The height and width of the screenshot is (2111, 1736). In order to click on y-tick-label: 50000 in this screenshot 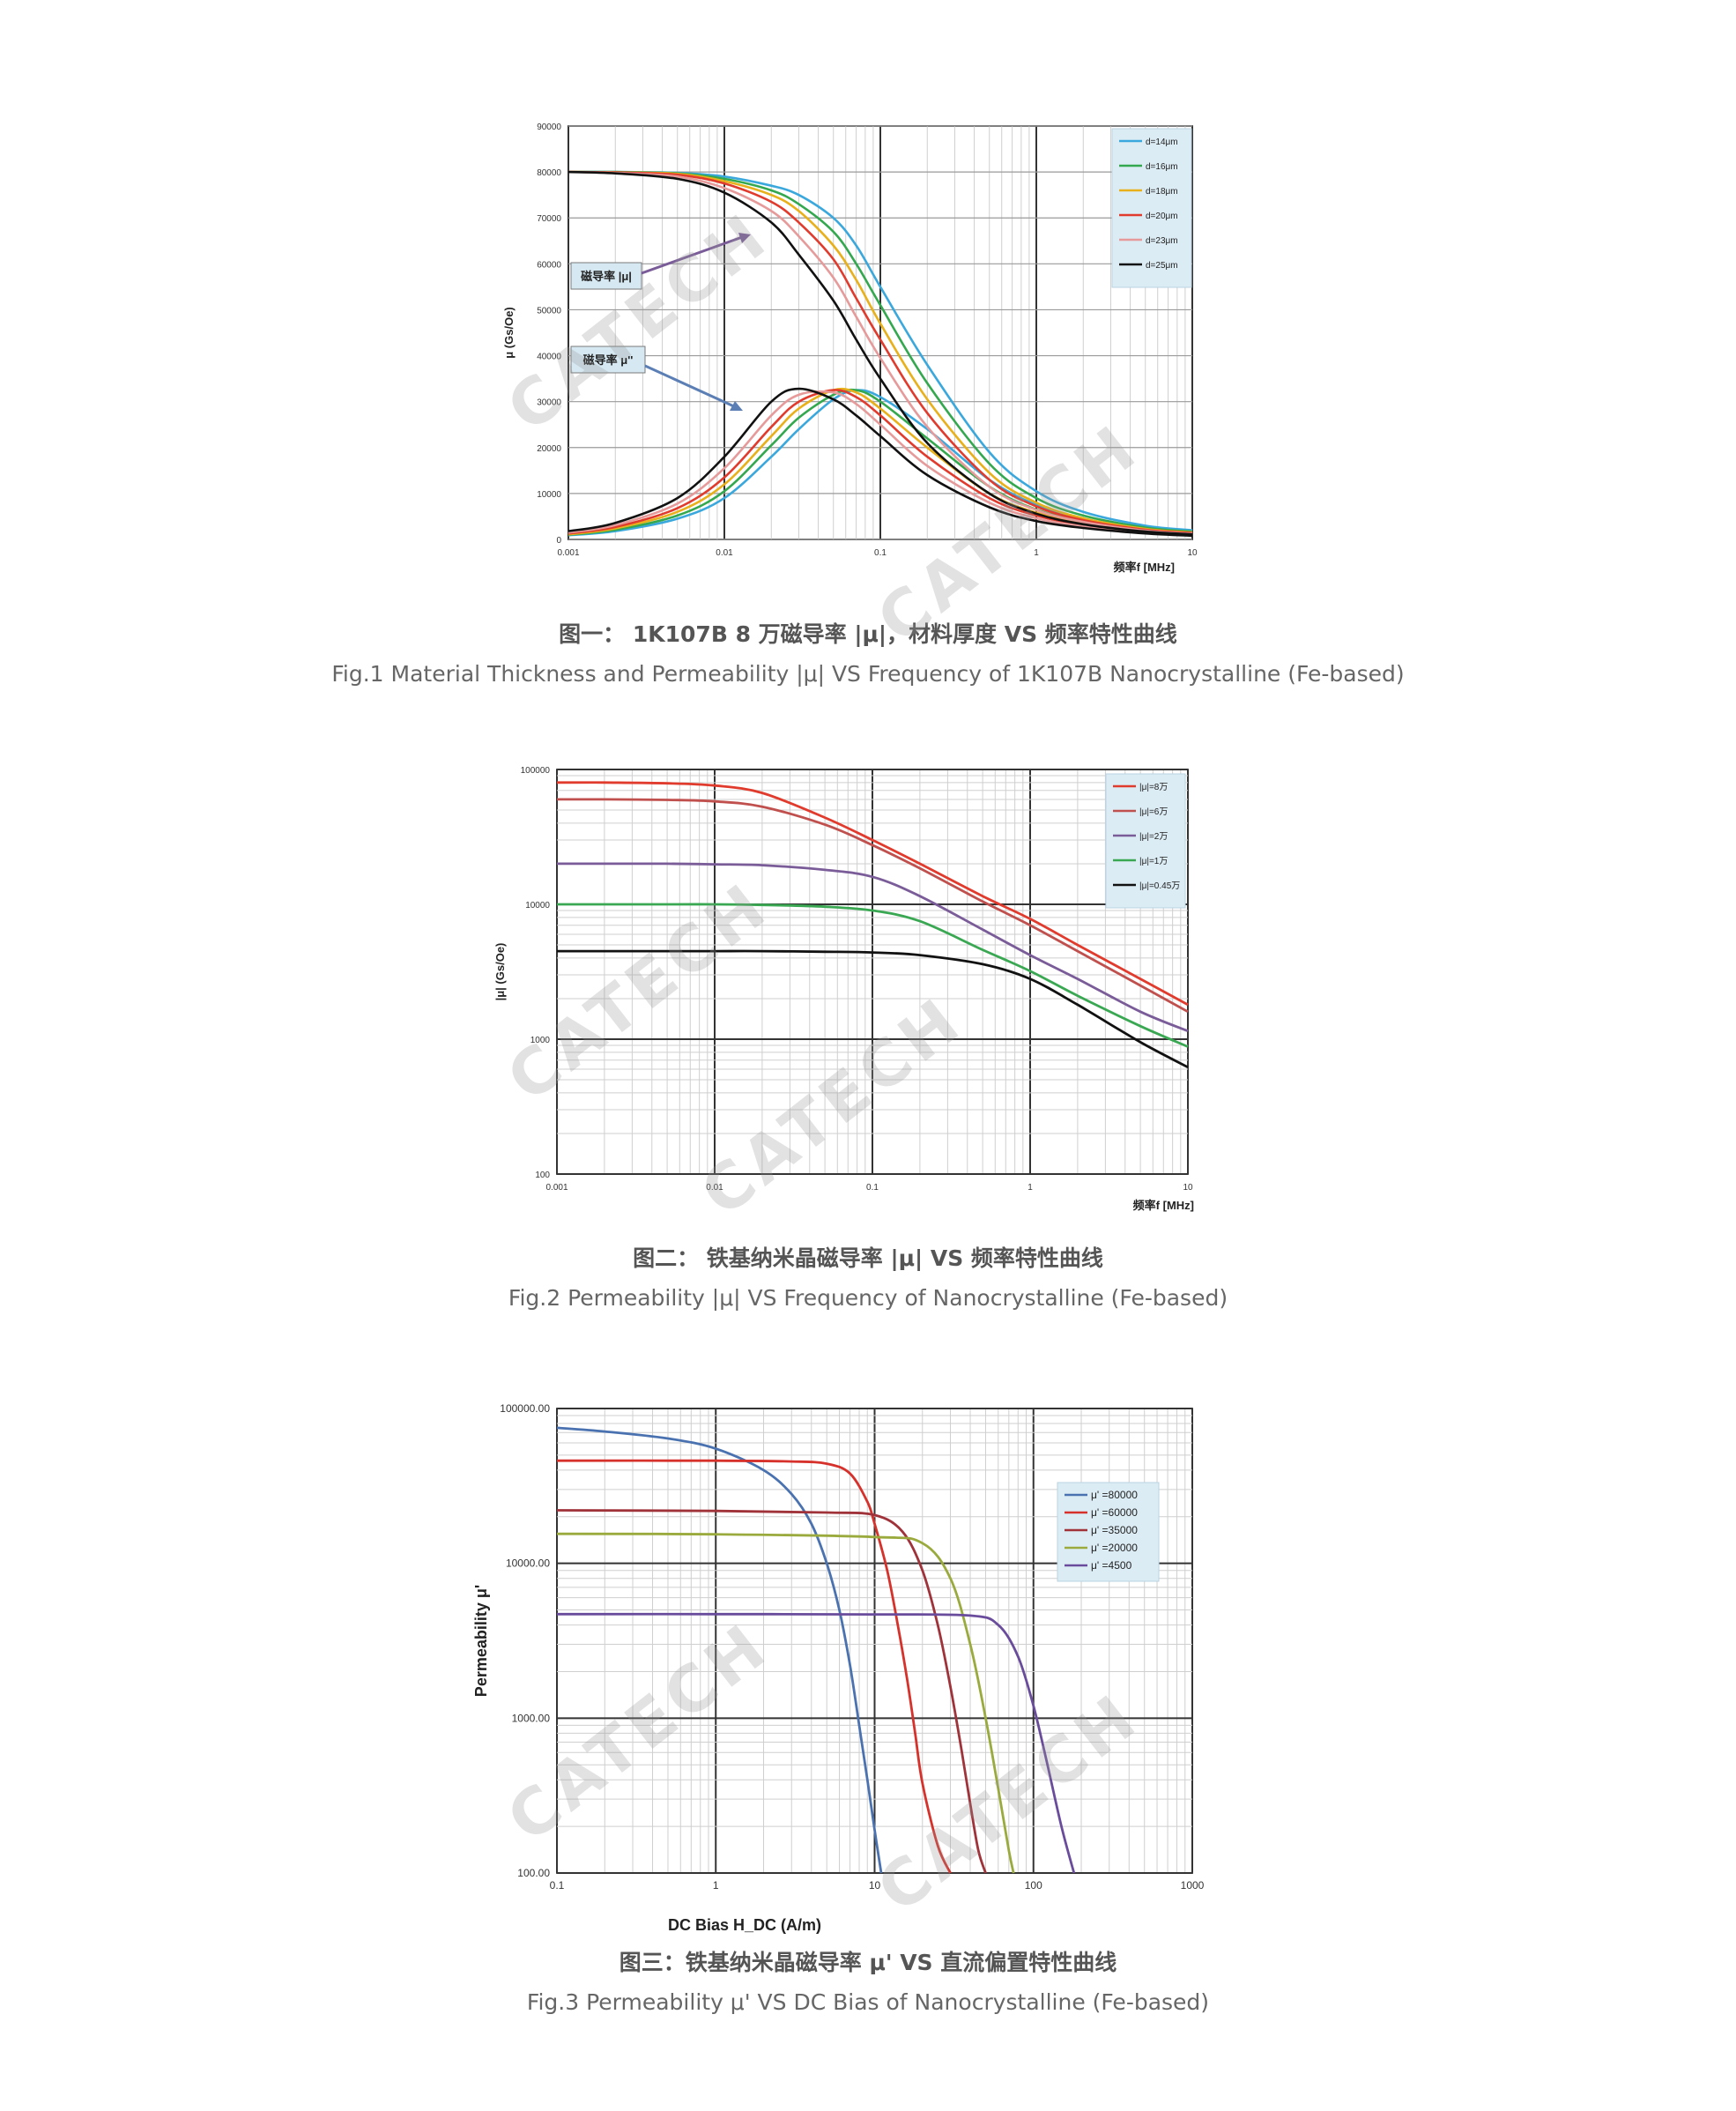, I will do `click(549, 311)`.